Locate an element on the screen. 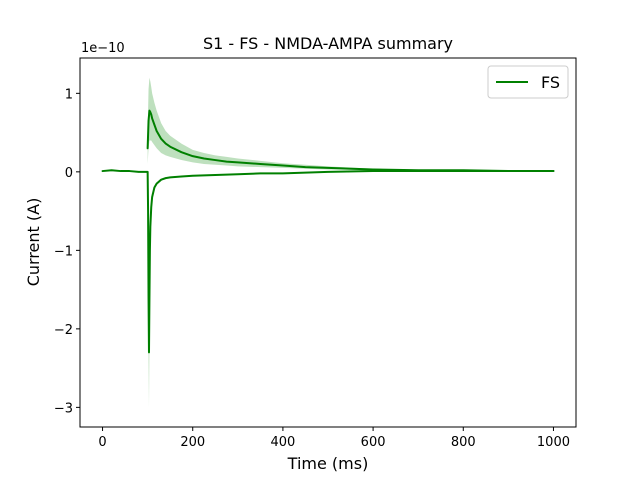 This screenshot has height=480, width=640. y-tick-label: −2 is located at coordinates (63, 330).